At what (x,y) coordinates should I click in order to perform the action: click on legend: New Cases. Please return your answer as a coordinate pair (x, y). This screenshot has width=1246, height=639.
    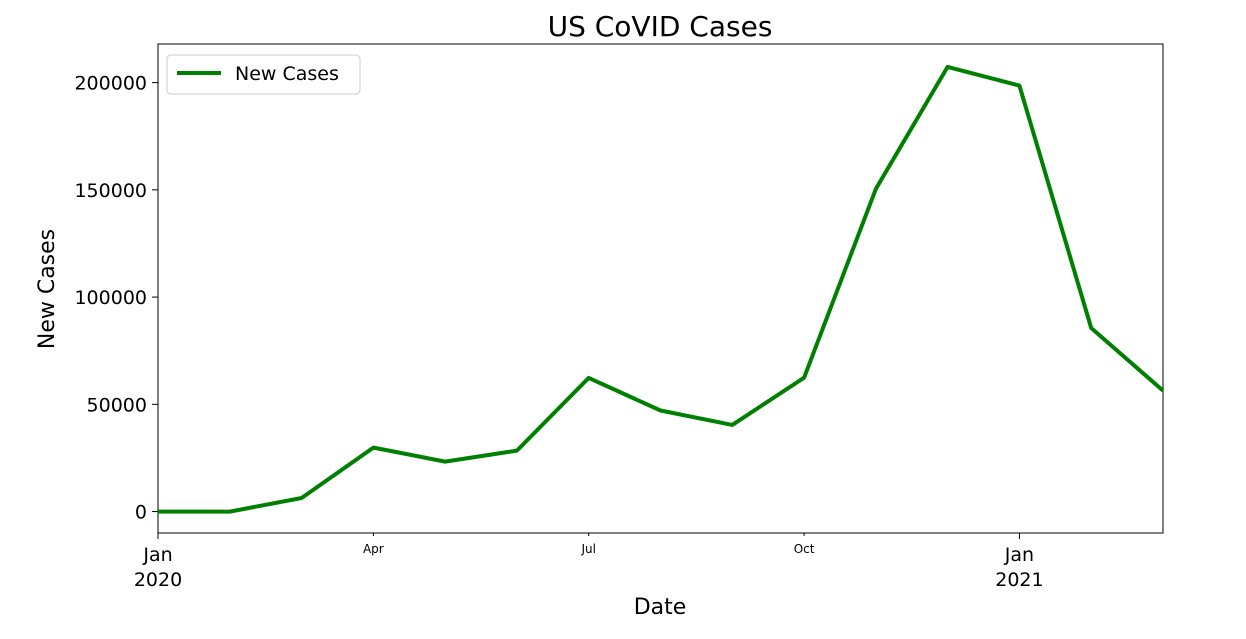
    Looking at the image, I should click on (263, 74).